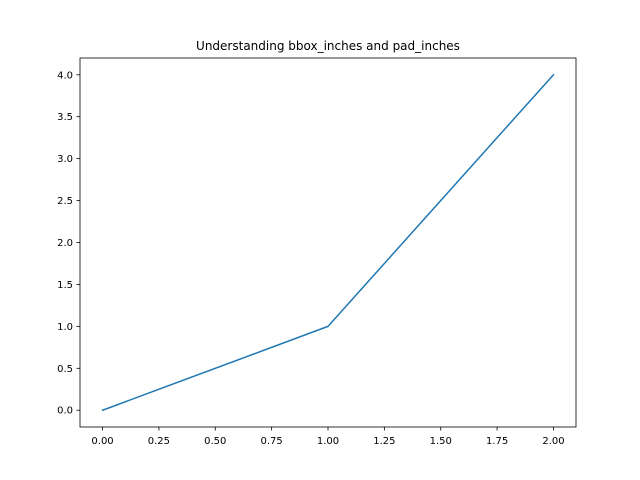 Image resolution: width=640 pixels, height=480 pixels. Describe the element at coordinates (65, 285) in the screenshot. I see `y-tick-label: 1.5` at that location.